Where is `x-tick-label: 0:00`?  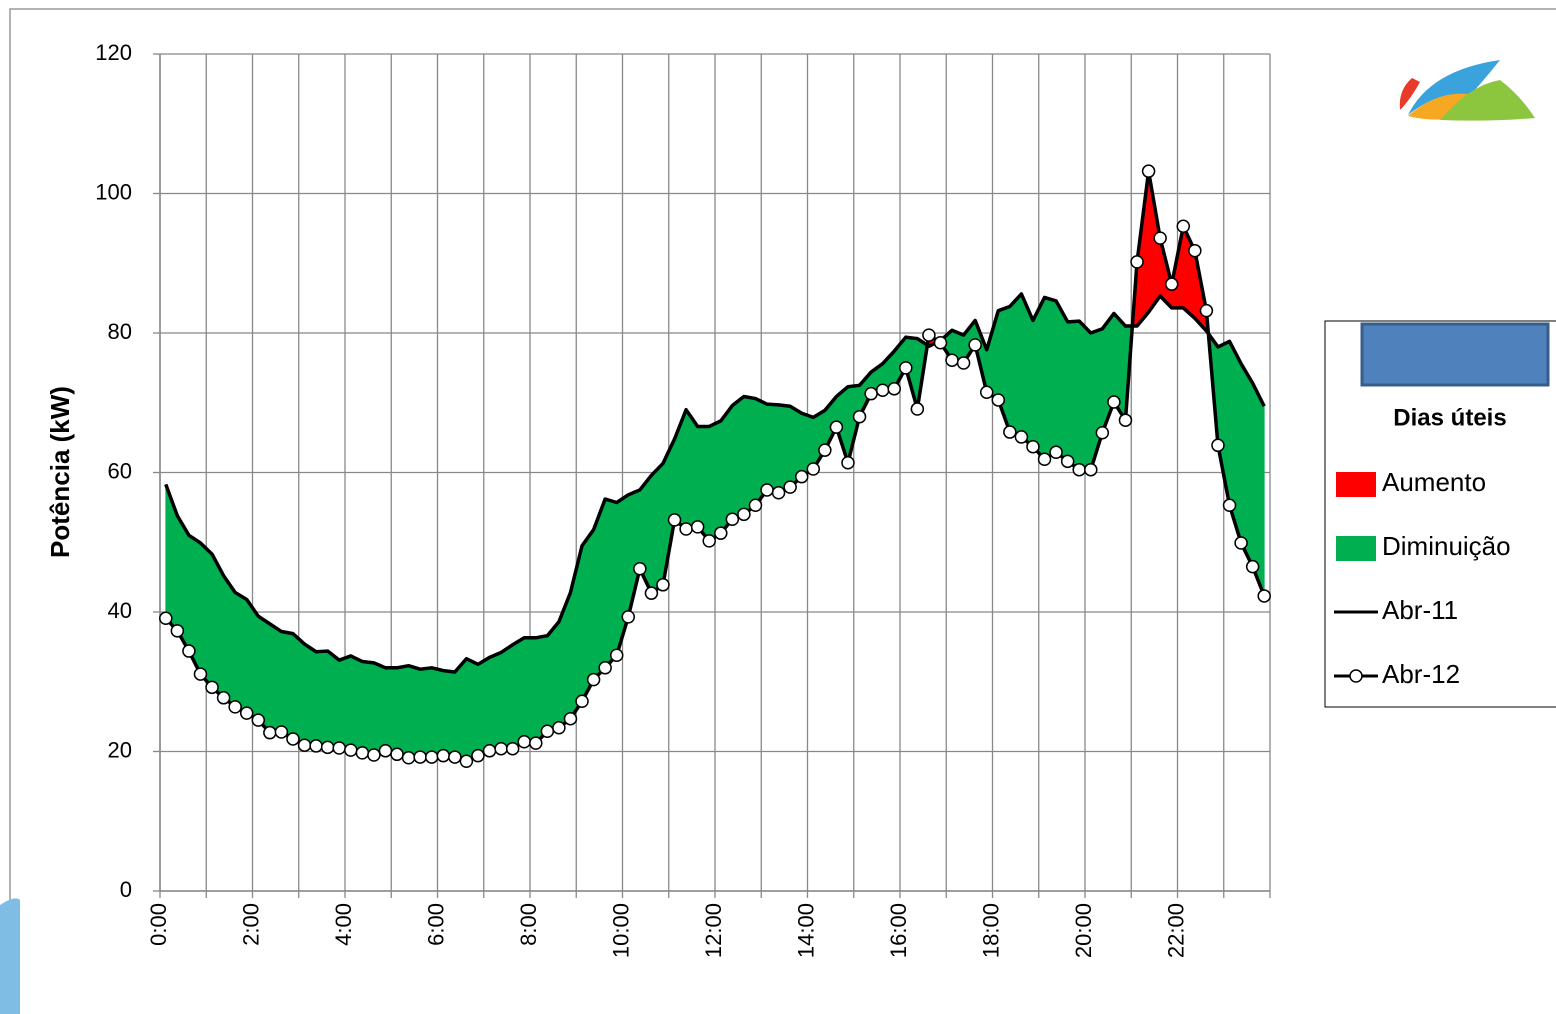
x-tick-label: 0:00 is located at coordinates (158, 924).